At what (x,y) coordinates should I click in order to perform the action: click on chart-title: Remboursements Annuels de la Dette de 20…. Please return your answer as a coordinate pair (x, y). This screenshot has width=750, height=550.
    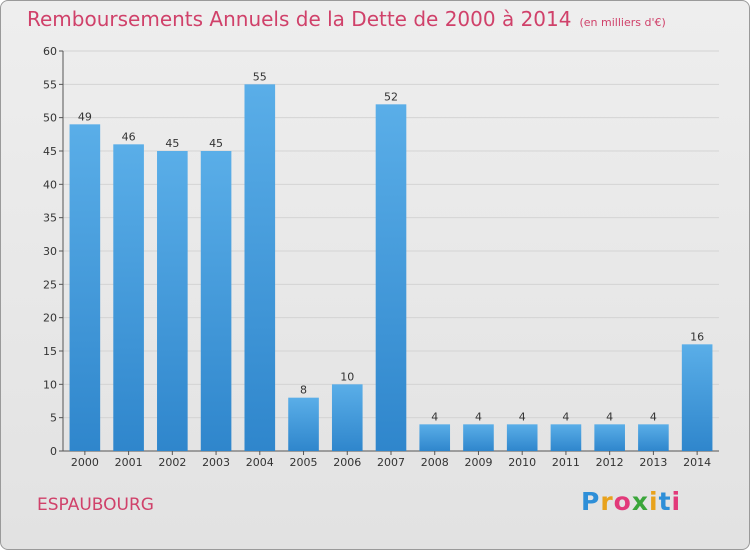
    Looking at the image, I should click on (346, 19).